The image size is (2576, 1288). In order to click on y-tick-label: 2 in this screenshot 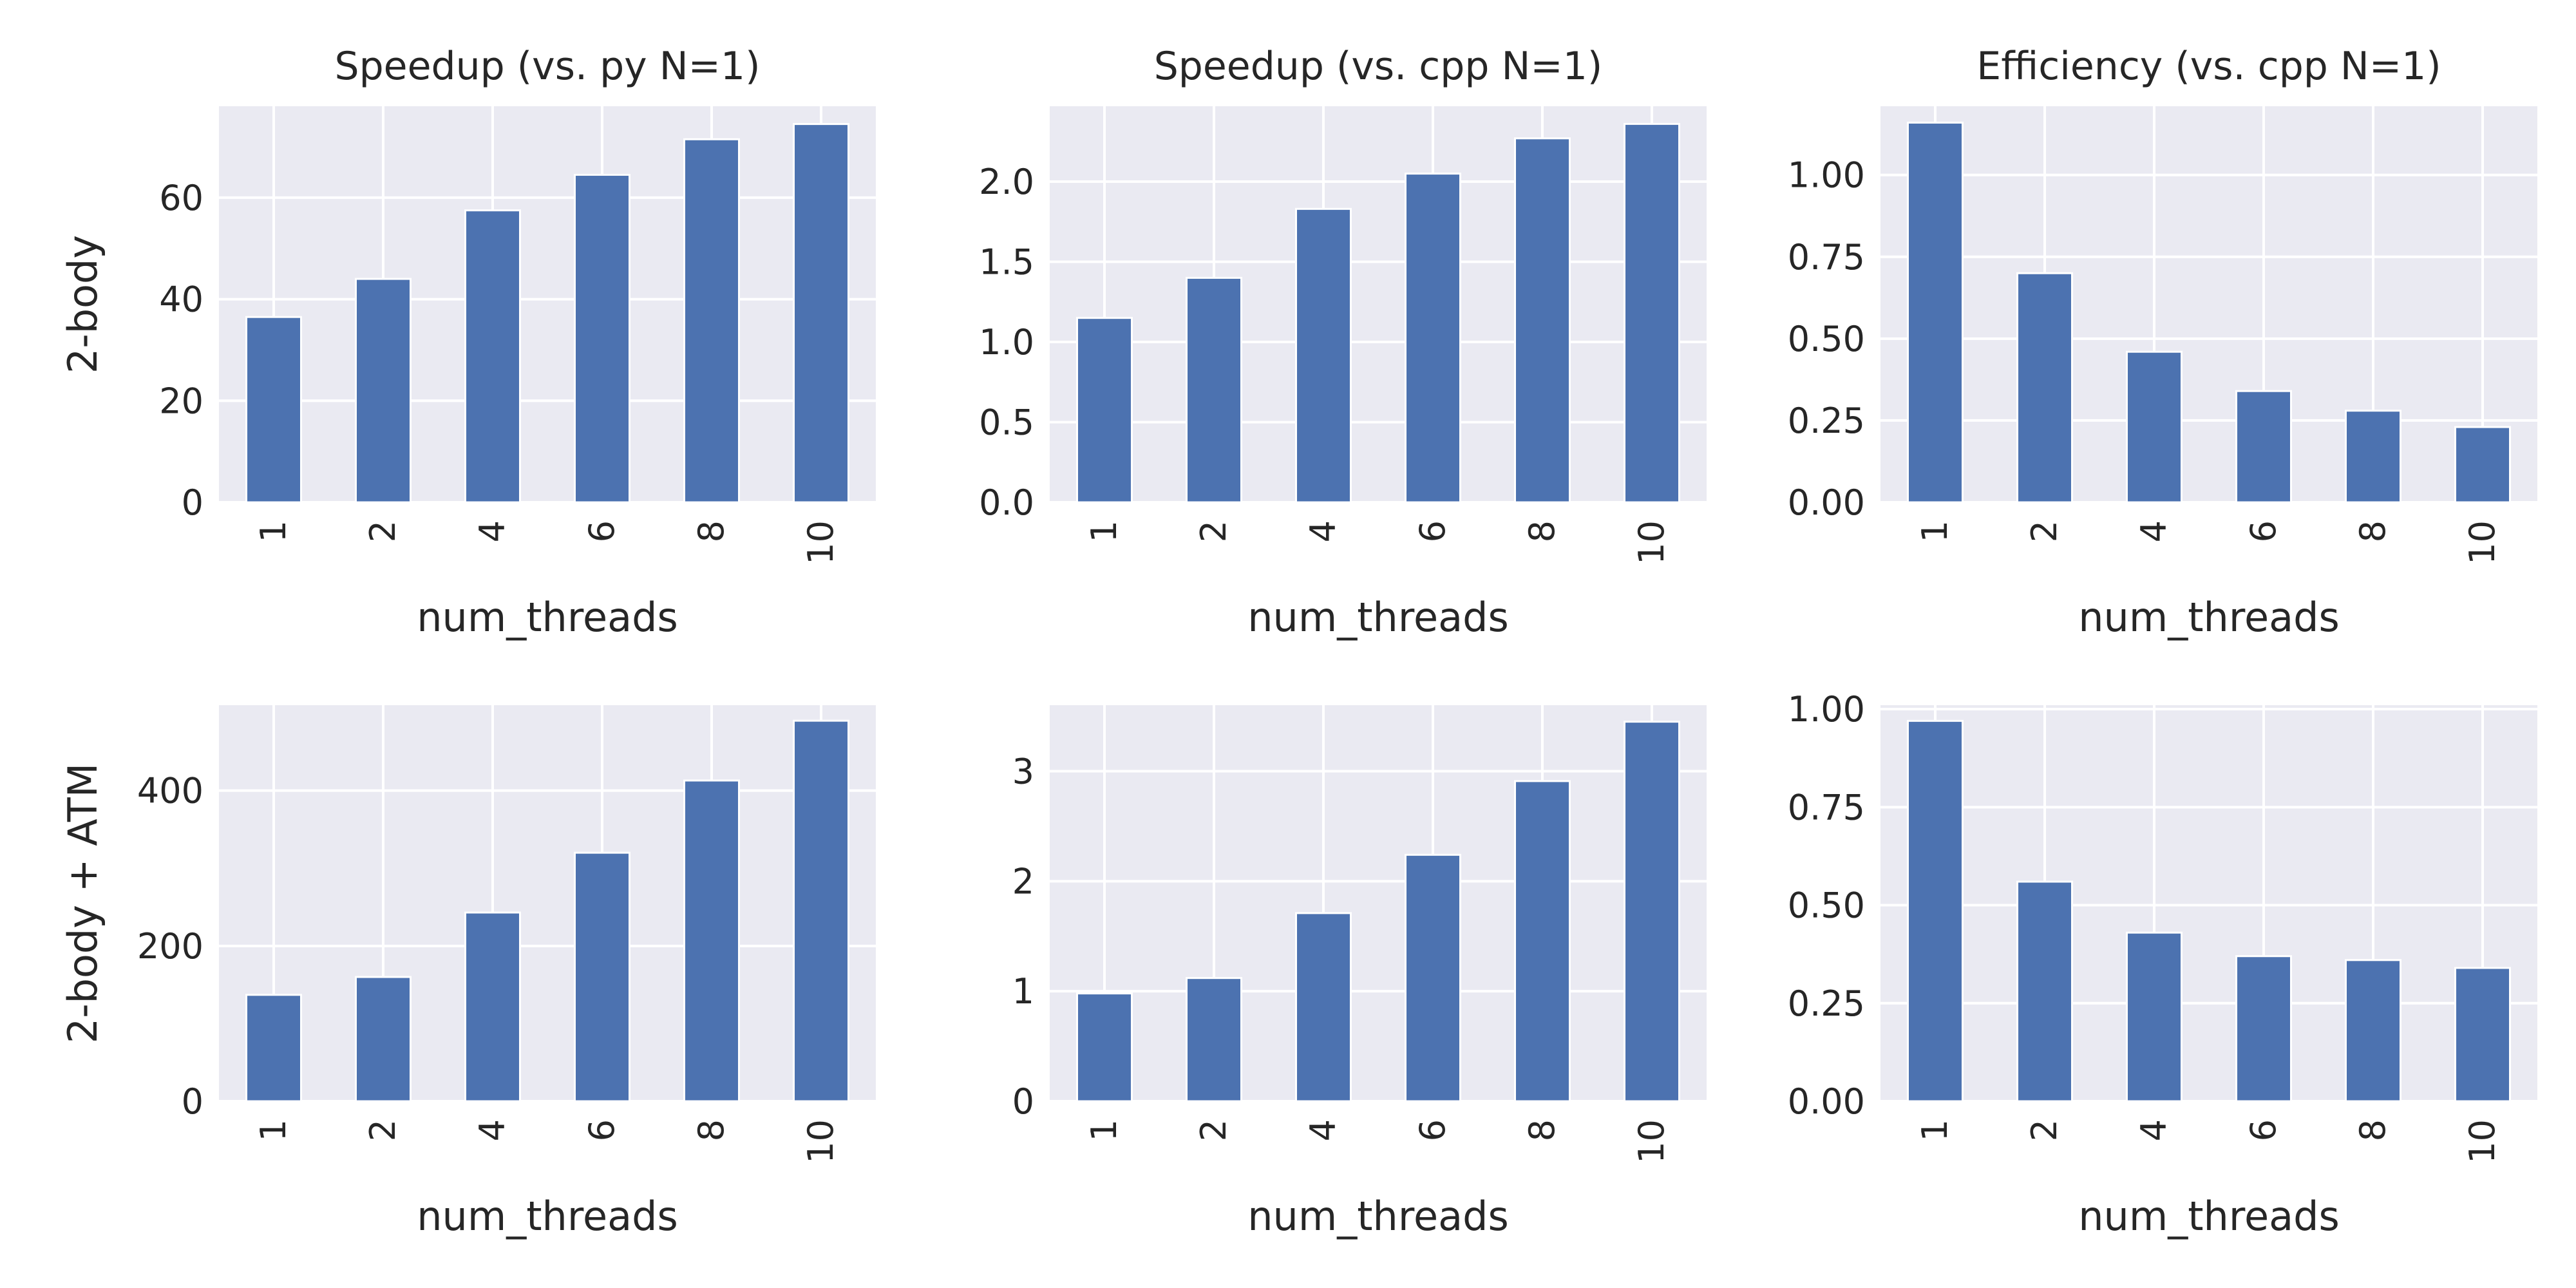, I will do `click(1023, 881)`.